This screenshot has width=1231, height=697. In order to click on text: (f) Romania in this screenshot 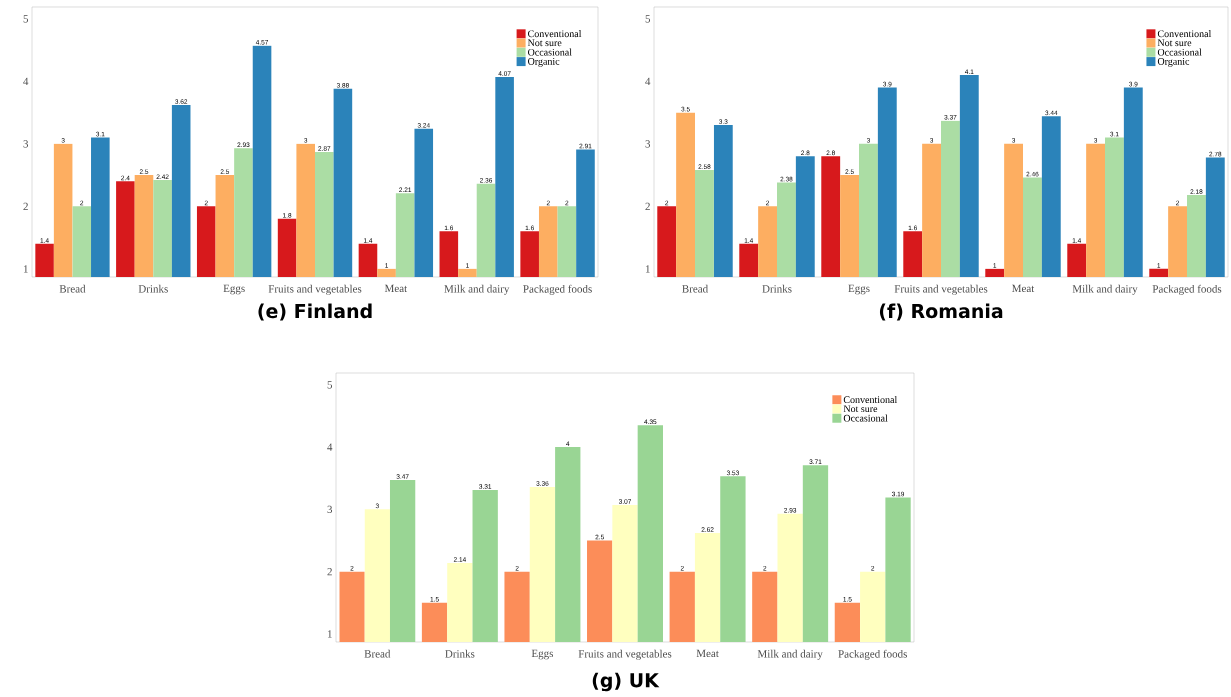, I will do `click(941, 312)`.